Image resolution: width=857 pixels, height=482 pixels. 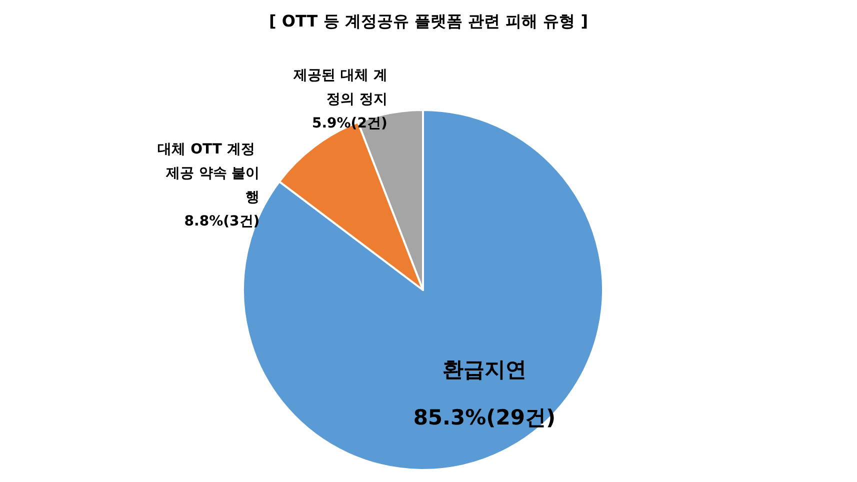 What do you see at coordinates (350, 123) in the screenshot?
I see `data-label: 5.9%(2건)` at bounding box center [350, 123].